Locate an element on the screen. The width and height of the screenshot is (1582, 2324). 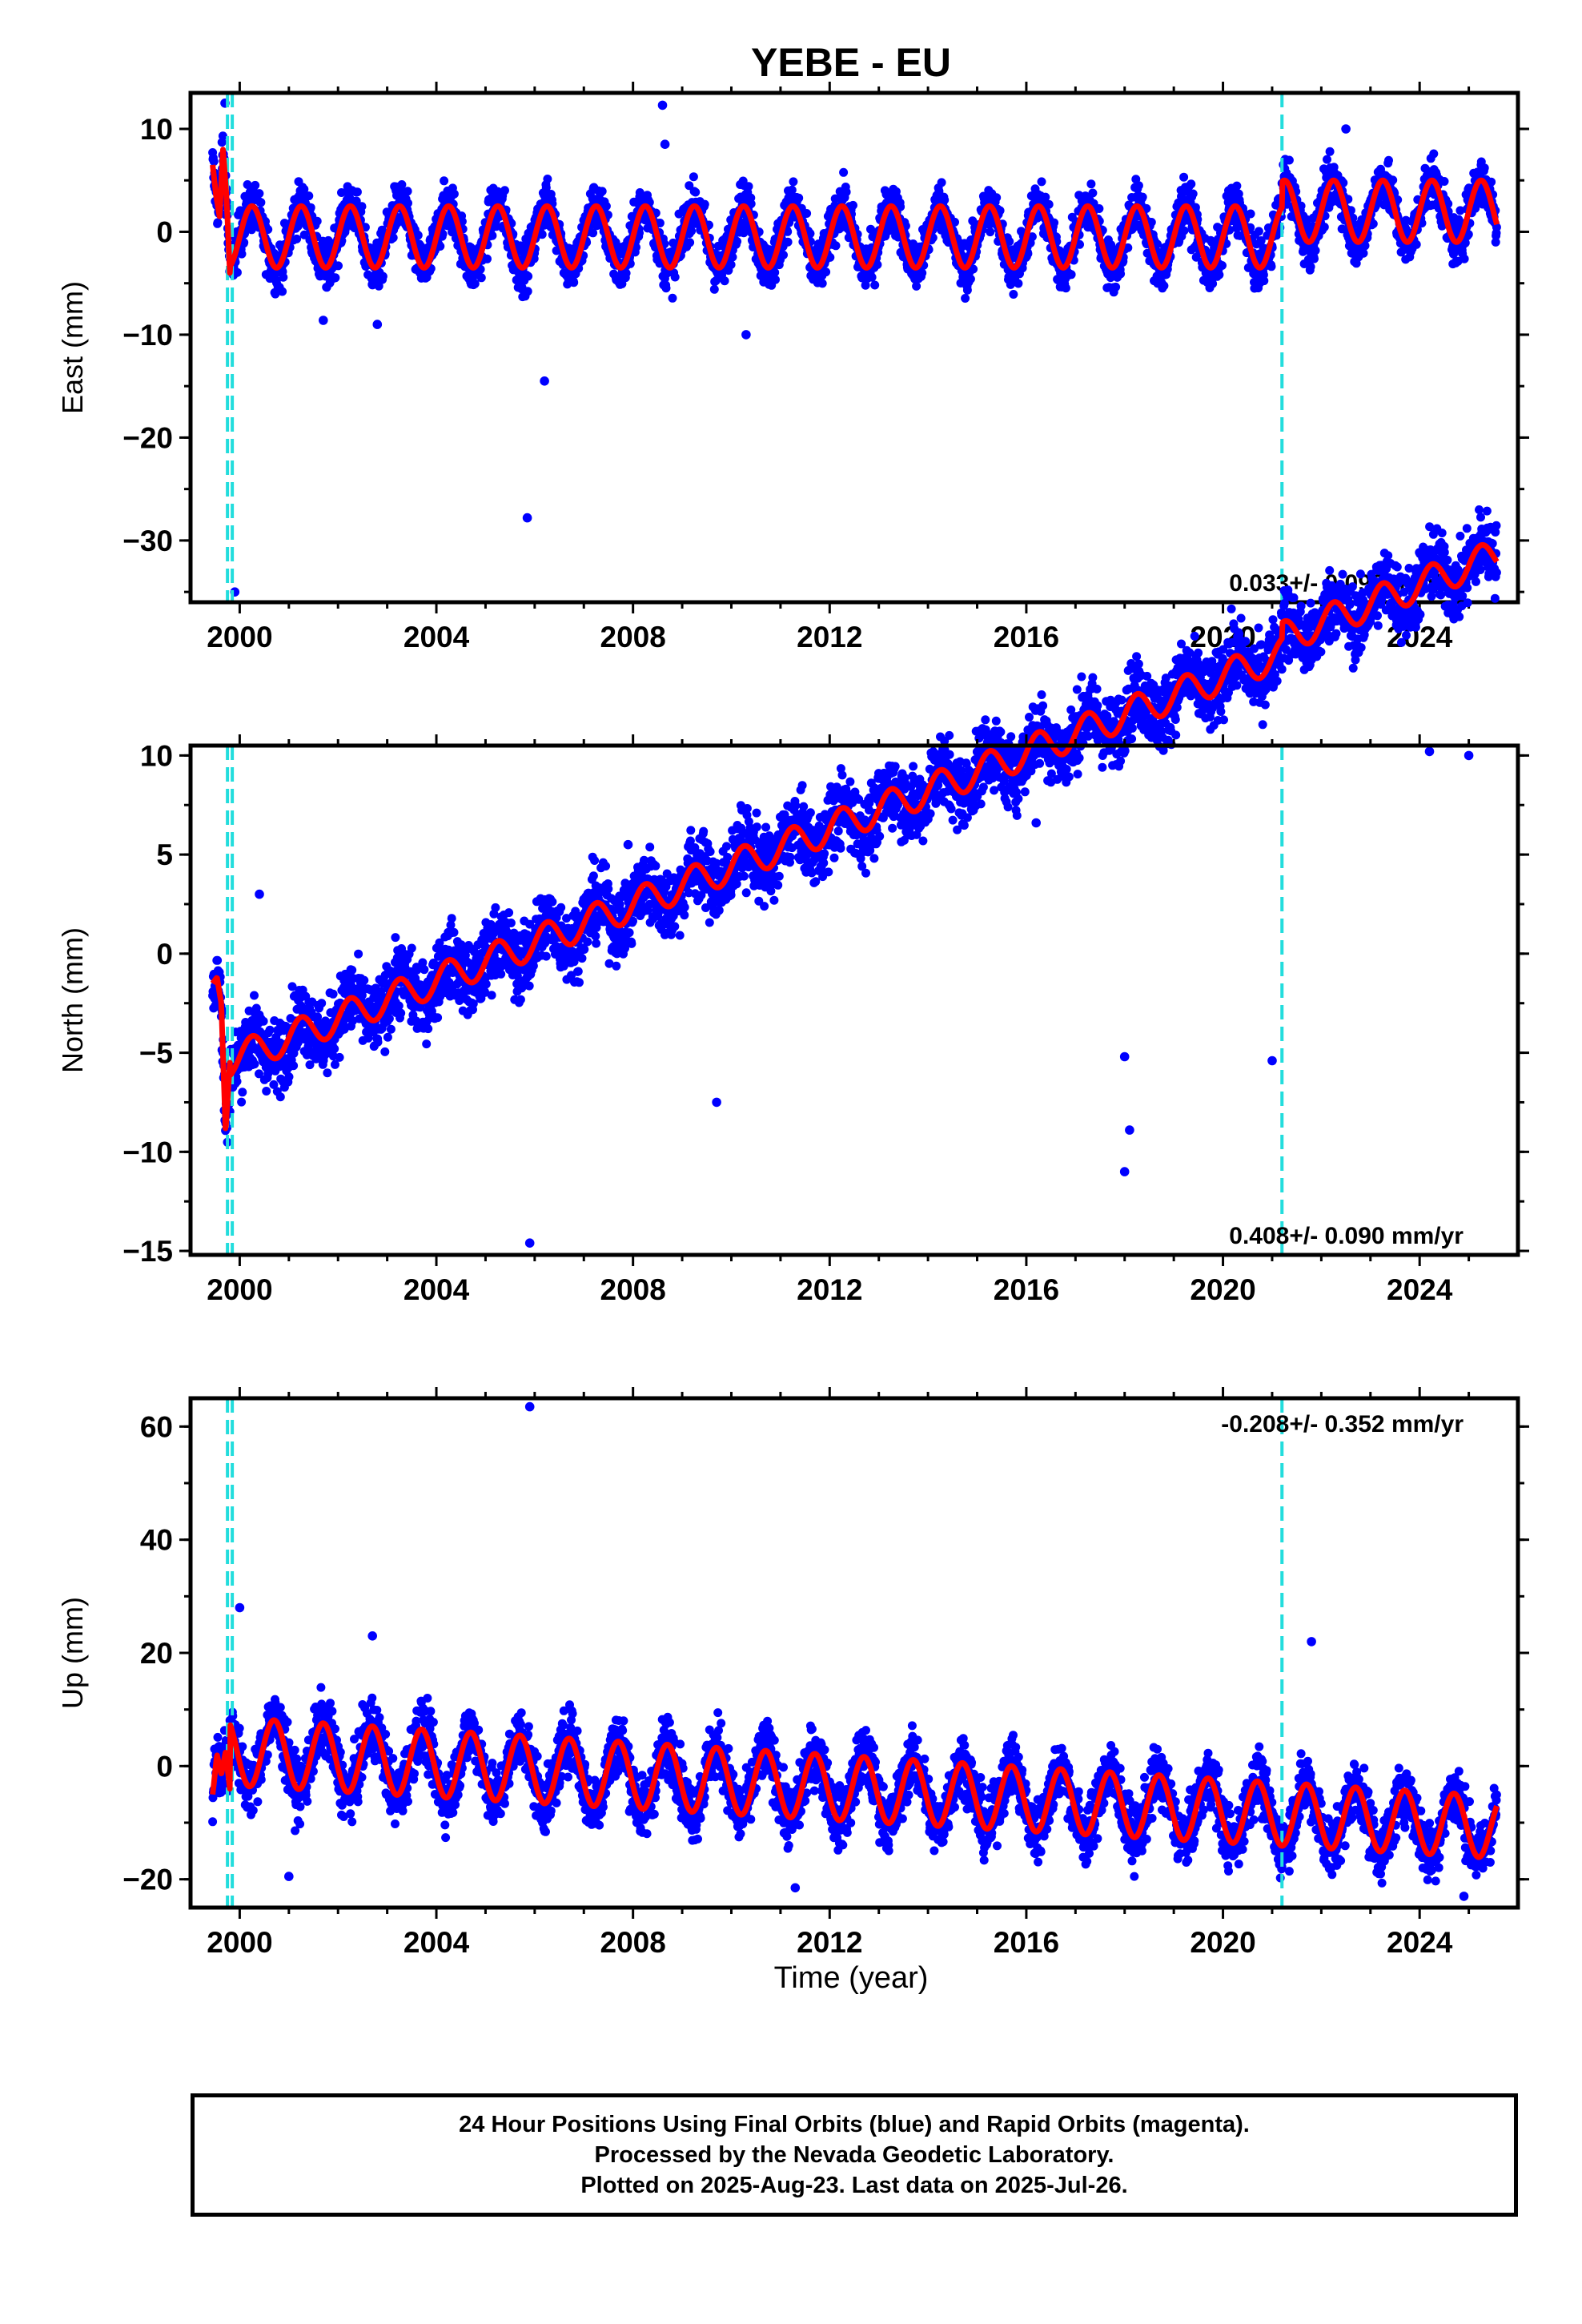
y-tick-label: 40 is located at coordinates (156, 1540).